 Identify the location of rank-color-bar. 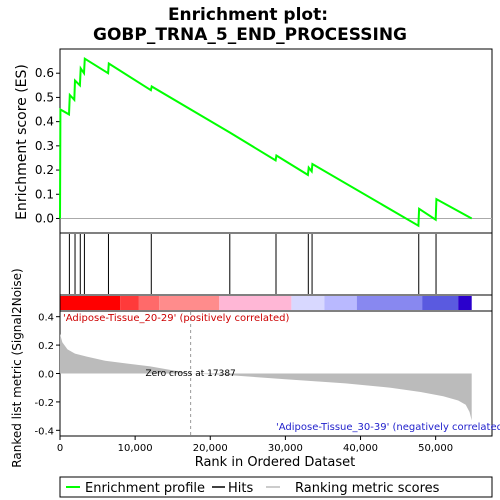
(266, 303).